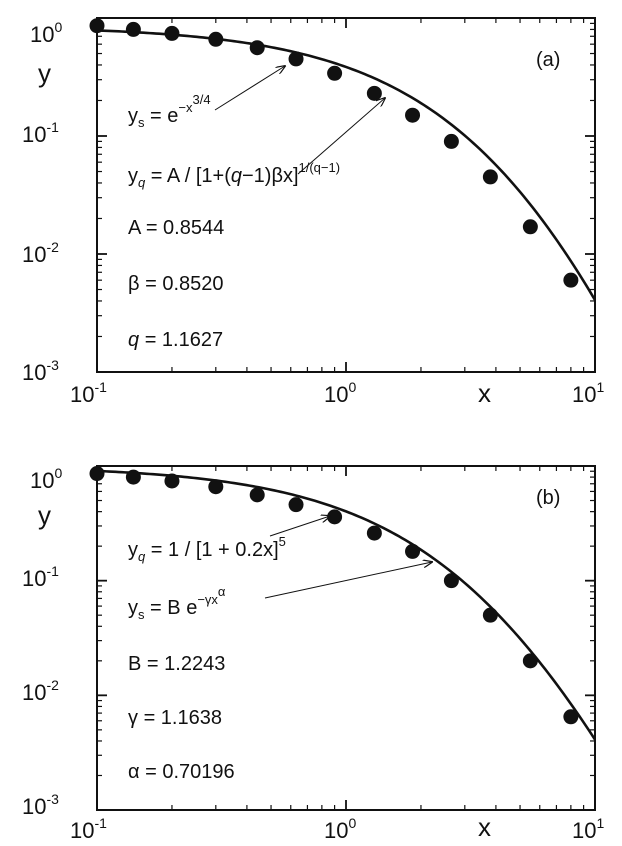 This screenshot has height=846, width=622. Describe the element at coordinates (175, 340) in the screenshot. I see `param-q: q = 1.1627` at that location.